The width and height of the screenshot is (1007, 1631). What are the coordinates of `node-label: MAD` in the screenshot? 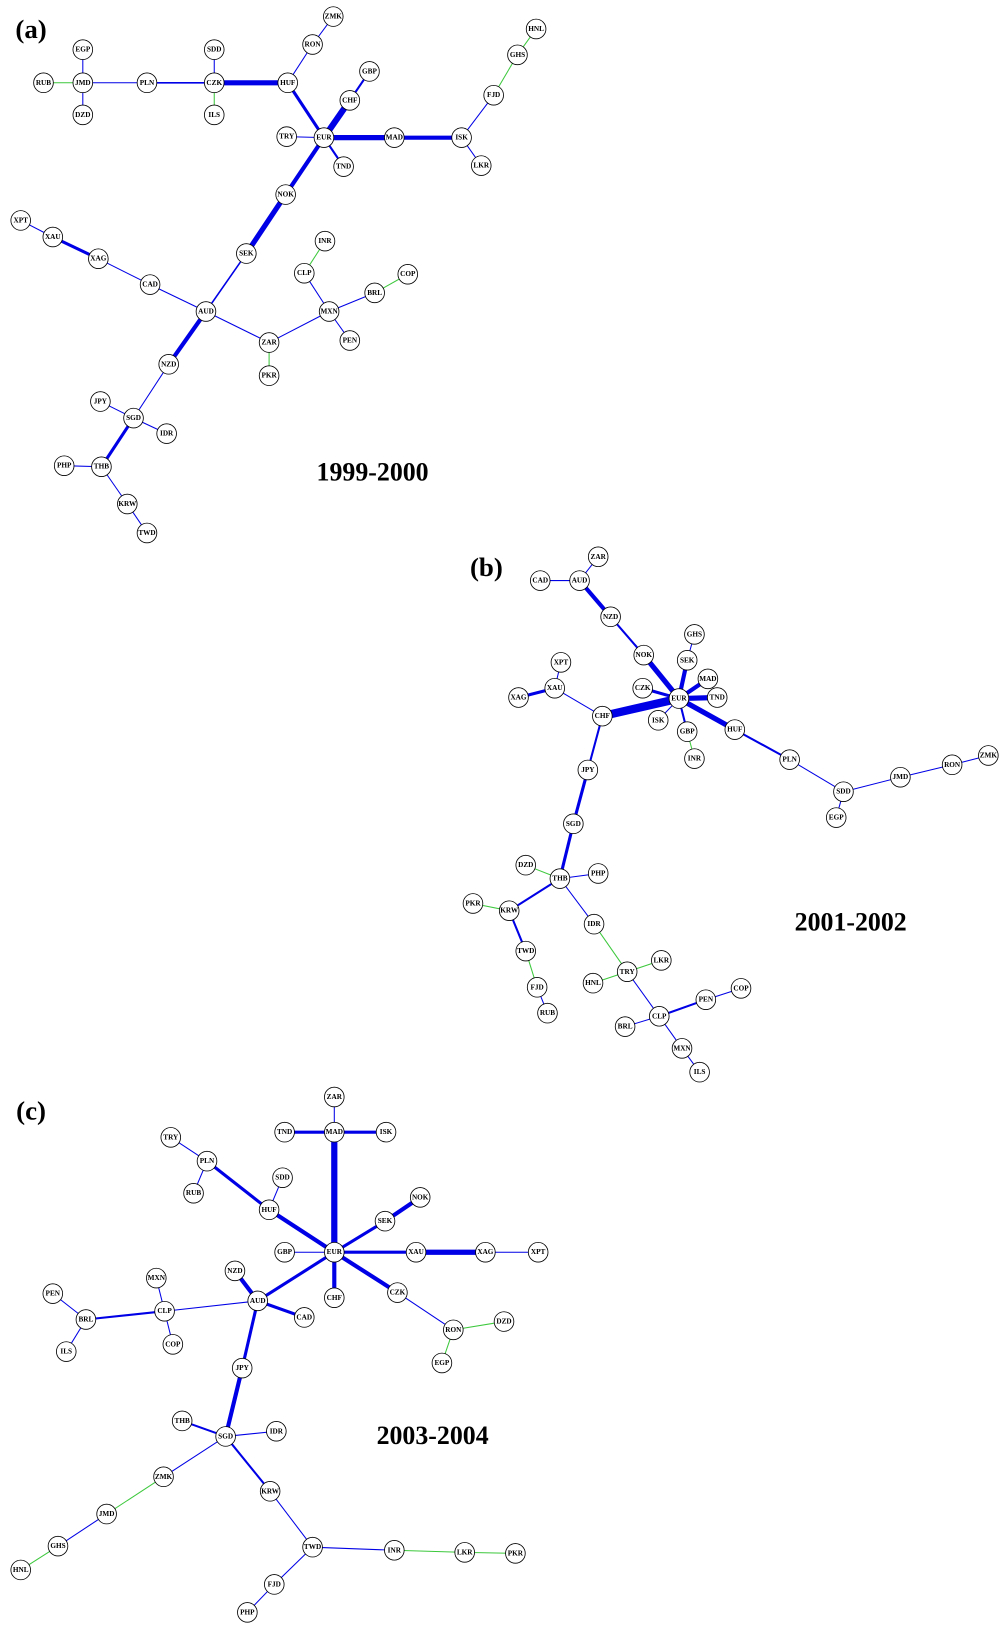 It's located at (394, 138).